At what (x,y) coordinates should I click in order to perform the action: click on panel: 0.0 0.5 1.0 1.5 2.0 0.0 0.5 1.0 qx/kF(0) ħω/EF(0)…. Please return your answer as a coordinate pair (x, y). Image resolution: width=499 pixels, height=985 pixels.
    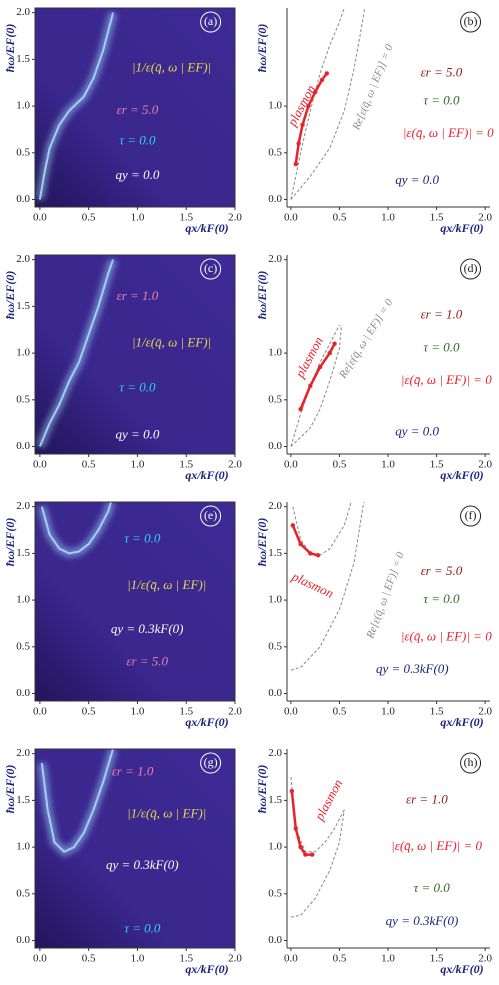
    Looking at the image, I should click on (374, 121).